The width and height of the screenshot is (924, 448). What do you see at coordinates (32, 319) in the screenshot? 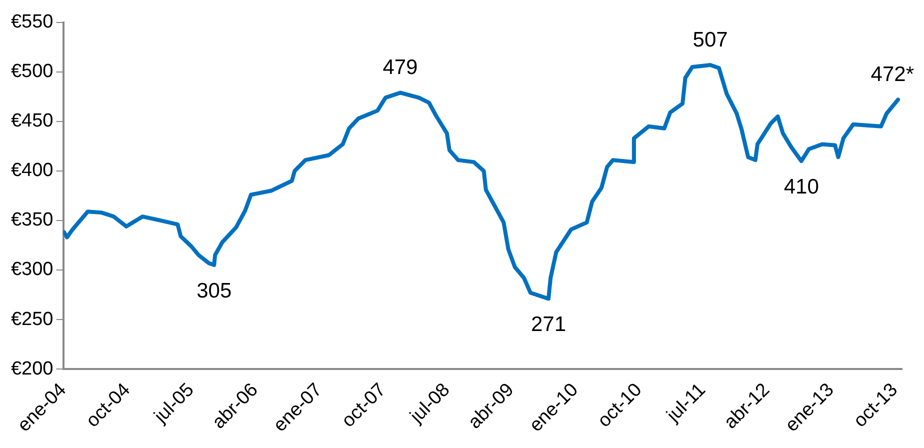
I see `y-tick-label: €250` at bounding box center [32, 319].